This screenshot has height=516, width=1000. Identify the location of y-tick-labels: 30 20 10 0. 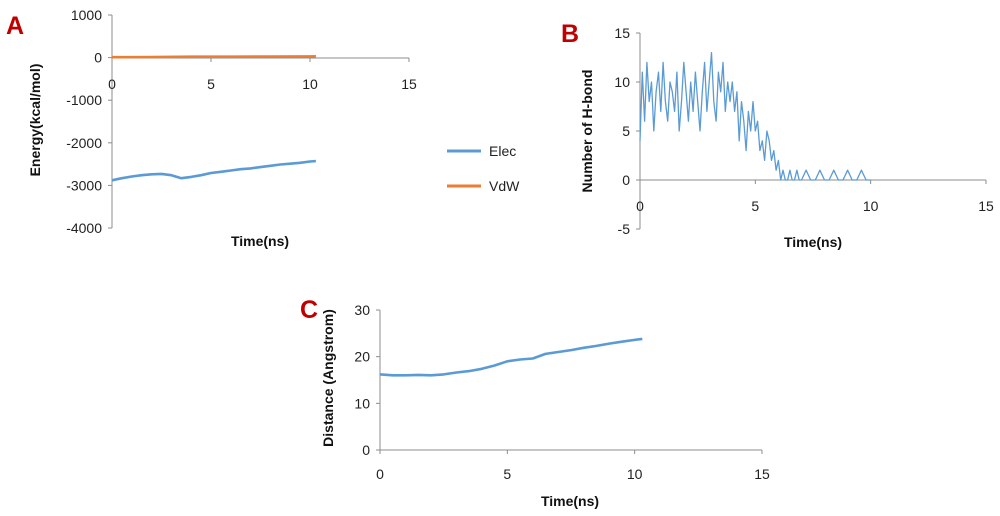
(367, 380).